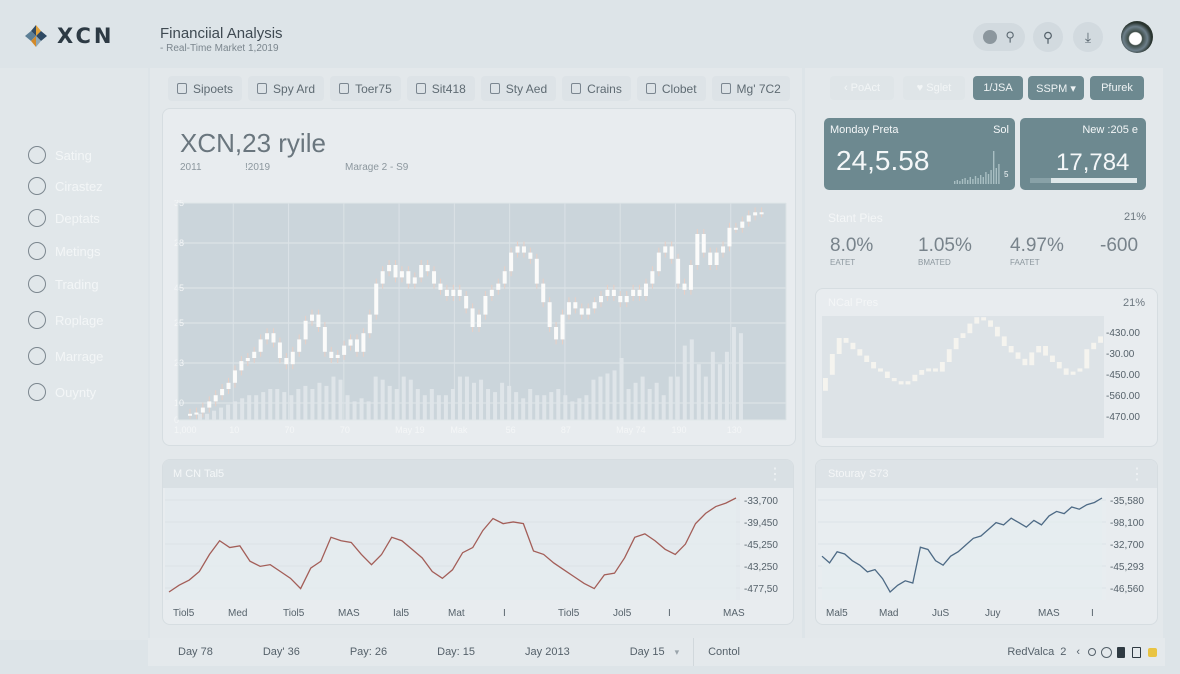 This screenshot has width=1180, height=674. I want to click on tab-1: Spy Ard, so click(286, 88).